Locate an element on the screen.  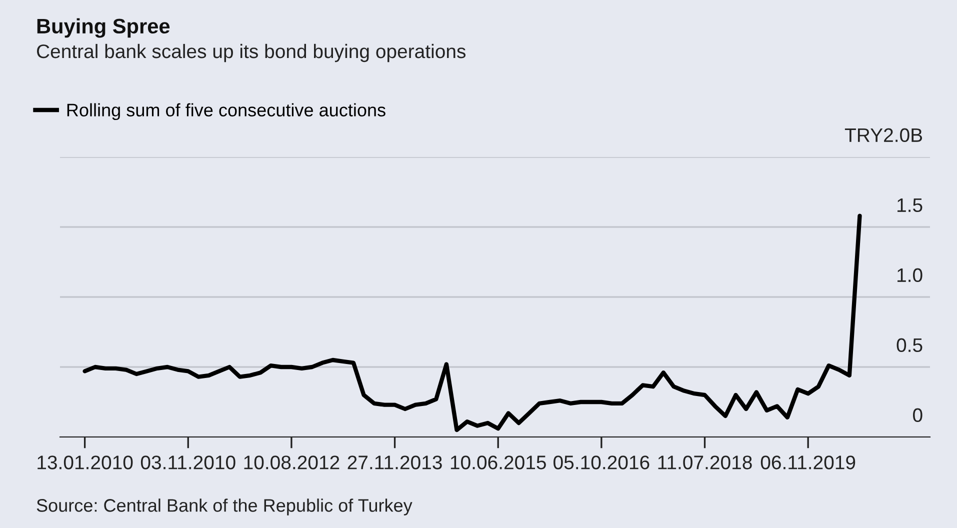
y-tick-label: TRY2.0B is located at coordinates (883, 135).